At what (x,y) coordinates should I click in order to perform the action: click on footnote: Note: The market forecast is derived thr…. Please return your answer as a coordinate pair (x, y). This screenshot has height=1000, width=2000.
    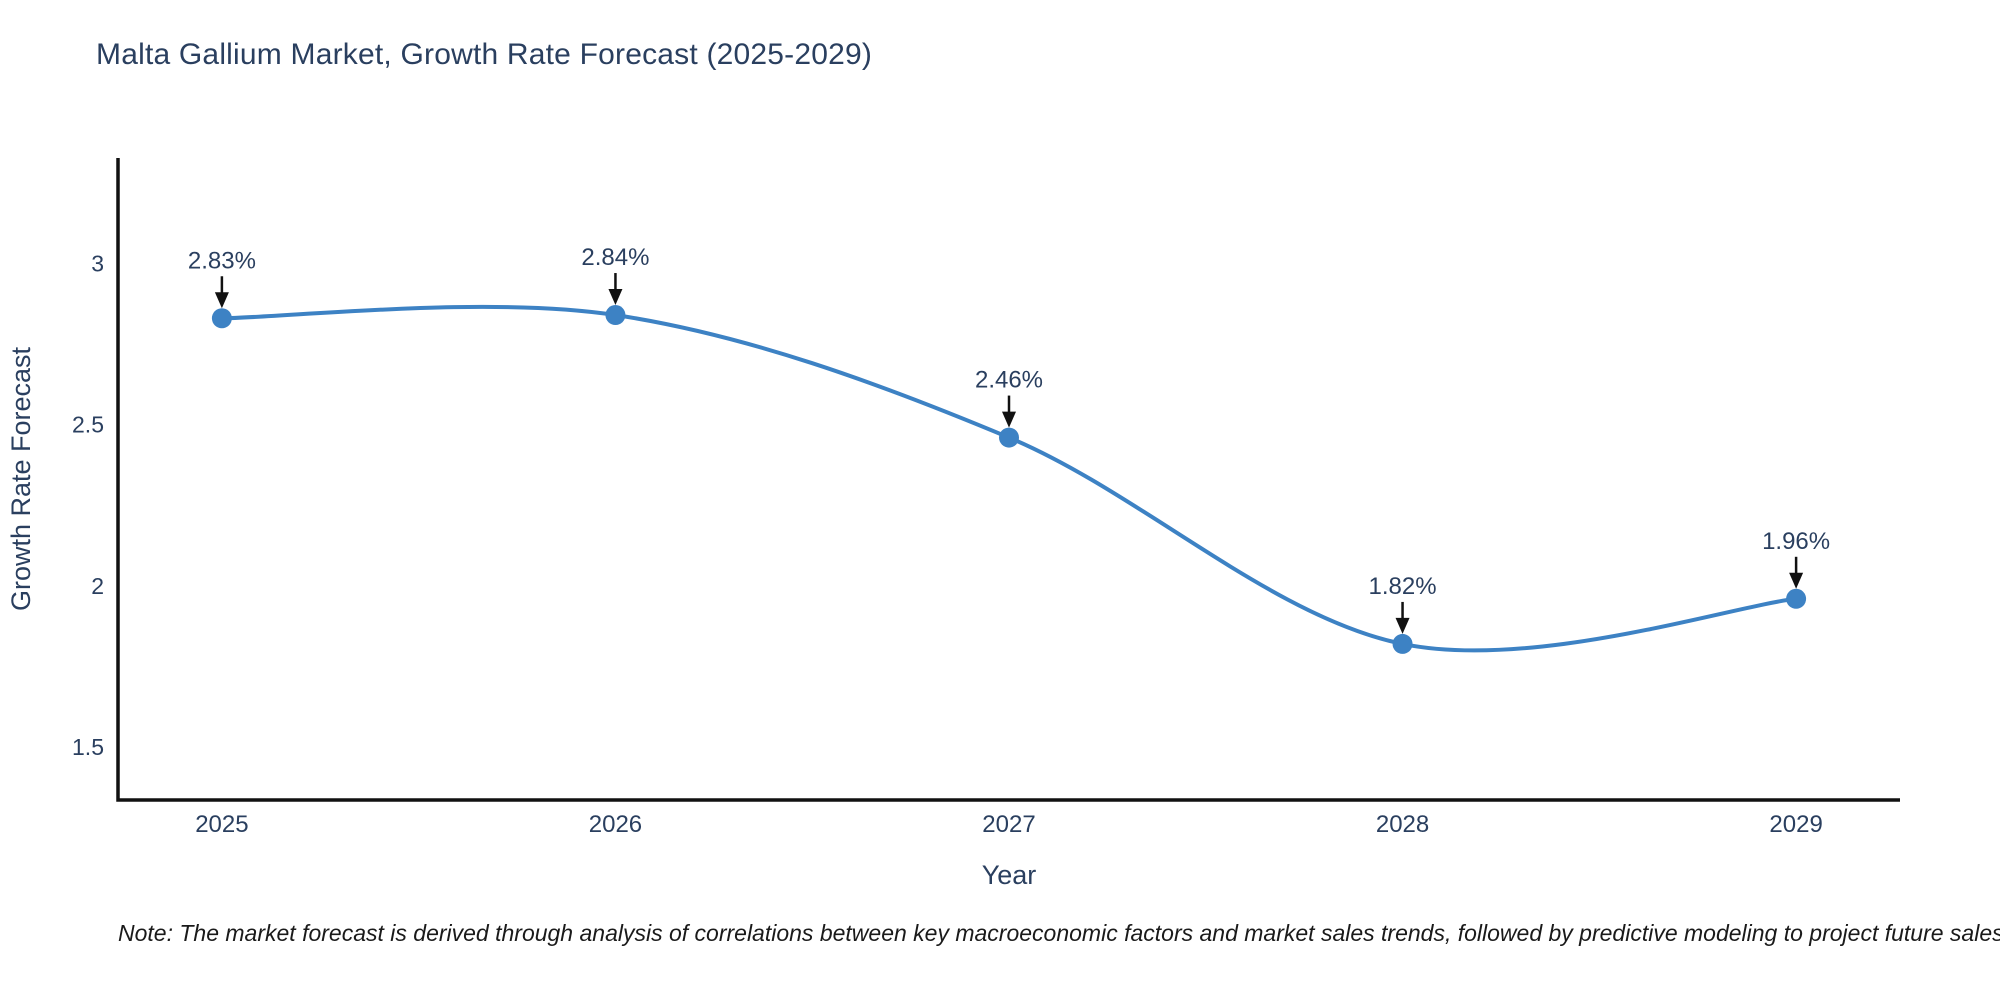
    Looking at the image, I should click on (1059, 933).